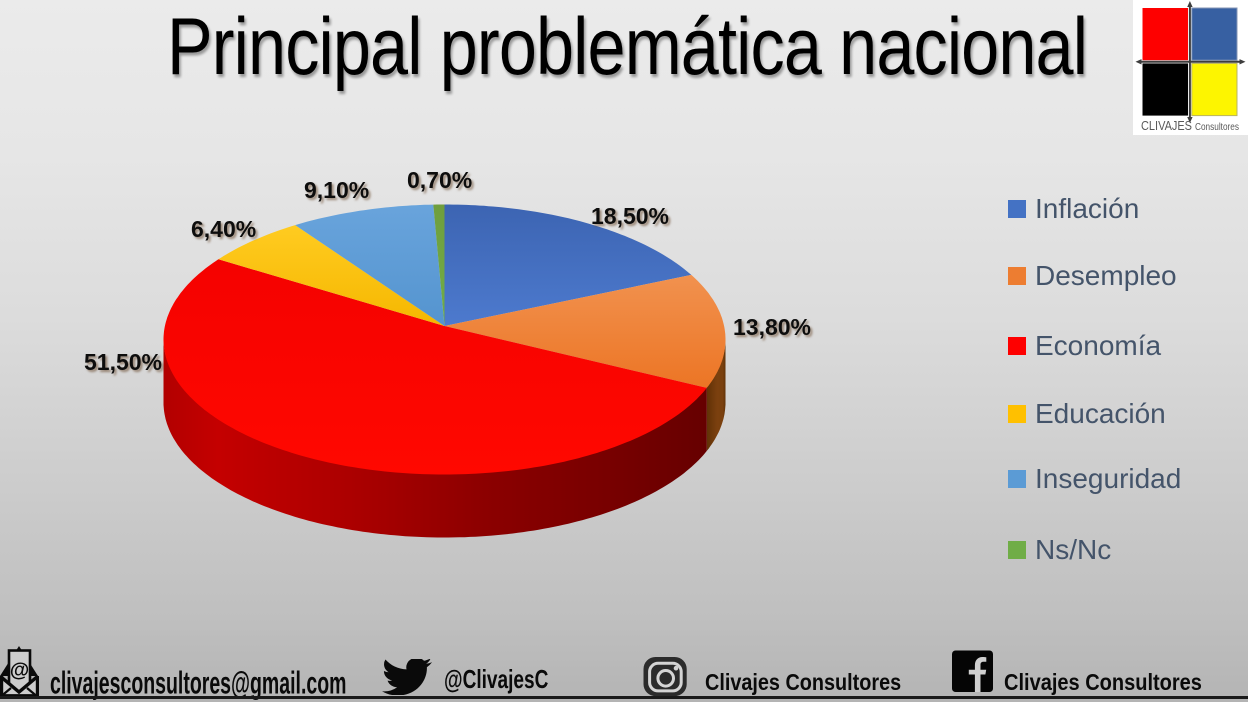 Image resolution: width=1248 pixels, height=702 pixels. Describe the element at coordinates (1166, 125) in the screenshot. I see `svg-text: CLIVAJES` at that location.